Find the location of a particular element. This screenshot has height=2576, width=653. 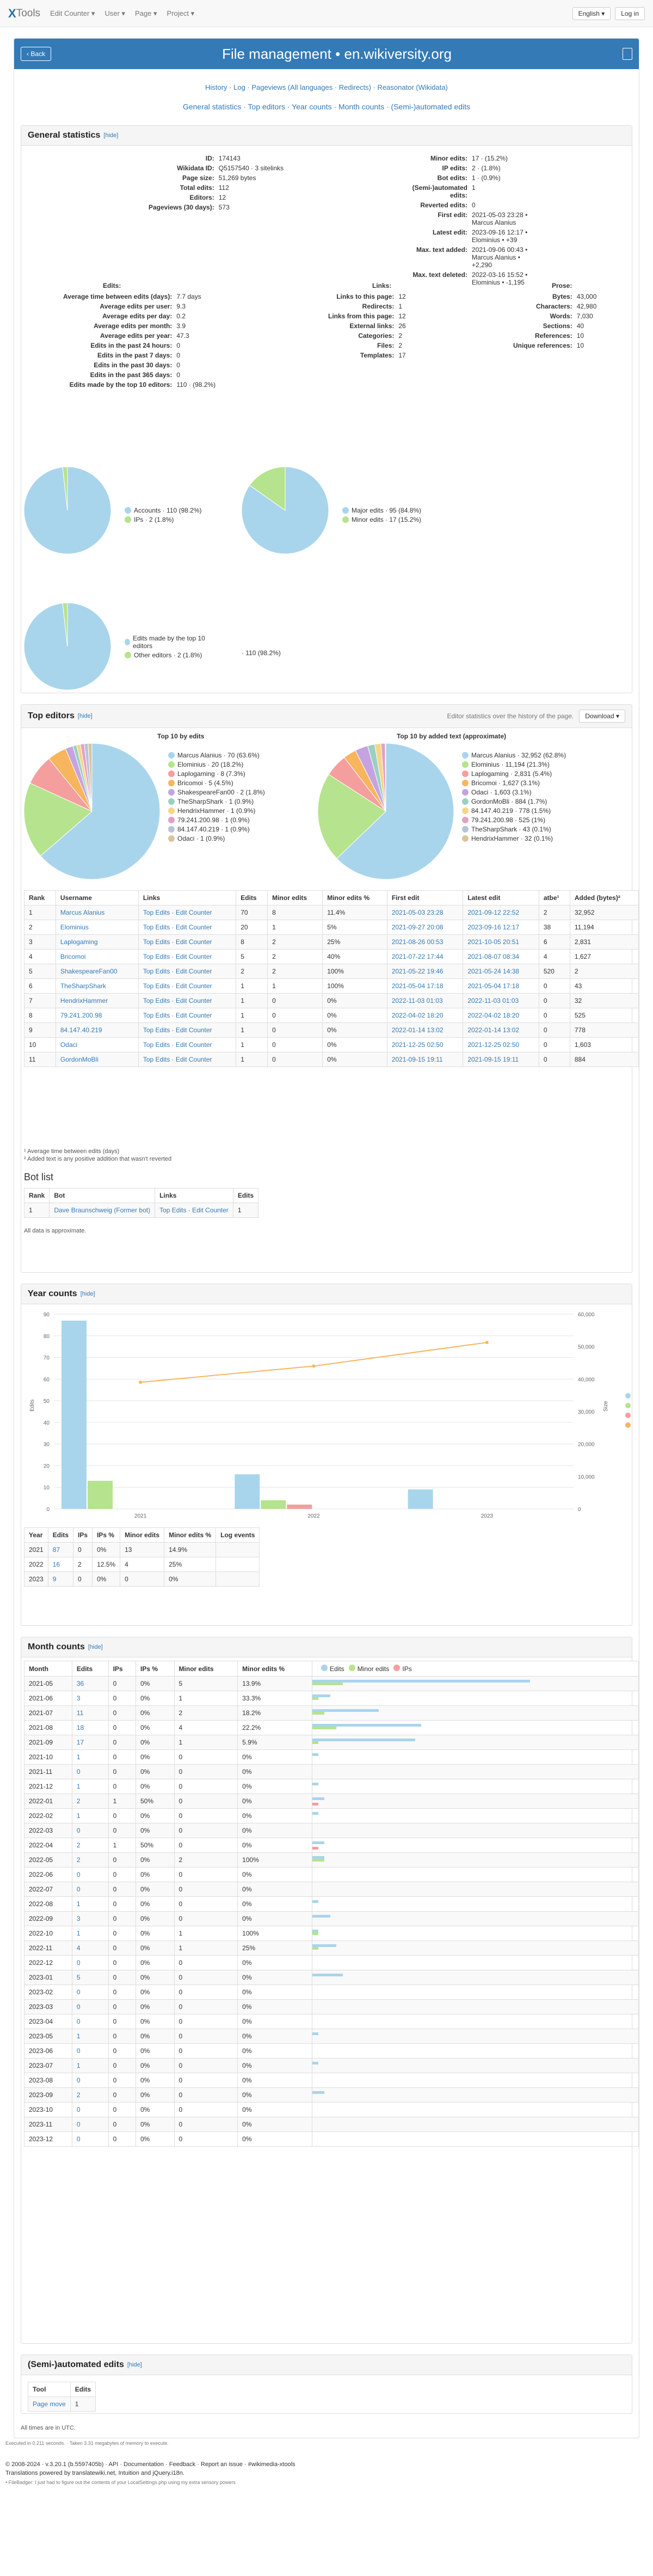

table-link: 84.147.40.219 is located at coordinates (81, 1030).